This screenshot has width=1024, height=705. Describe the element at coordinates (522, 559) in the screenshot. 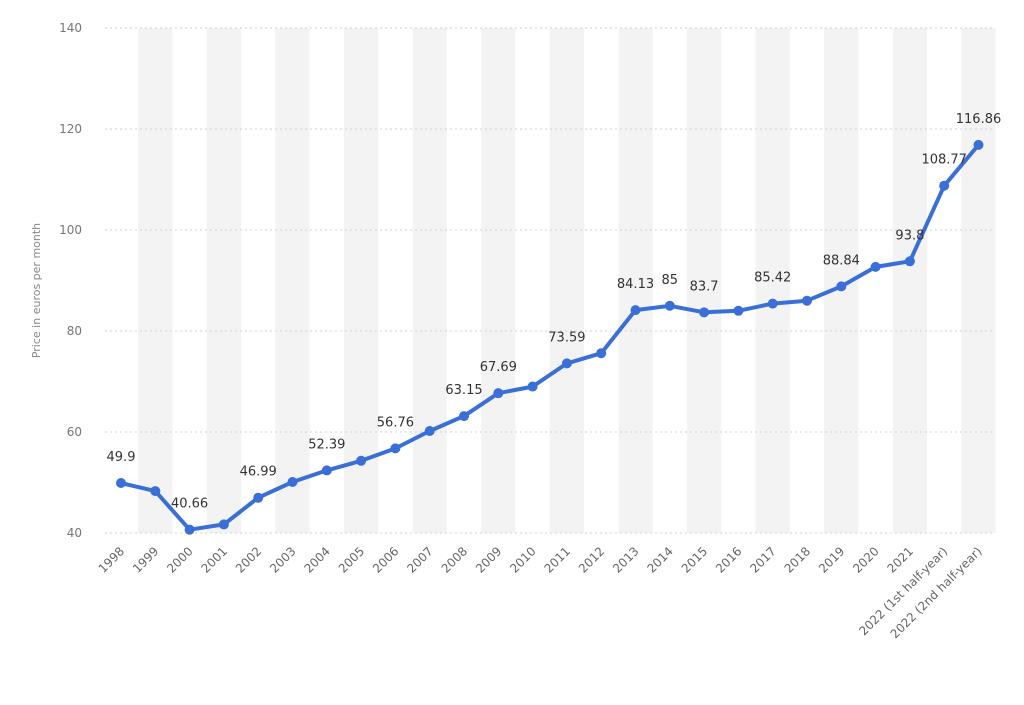

I see `x-tick-label: 2010` at that location.